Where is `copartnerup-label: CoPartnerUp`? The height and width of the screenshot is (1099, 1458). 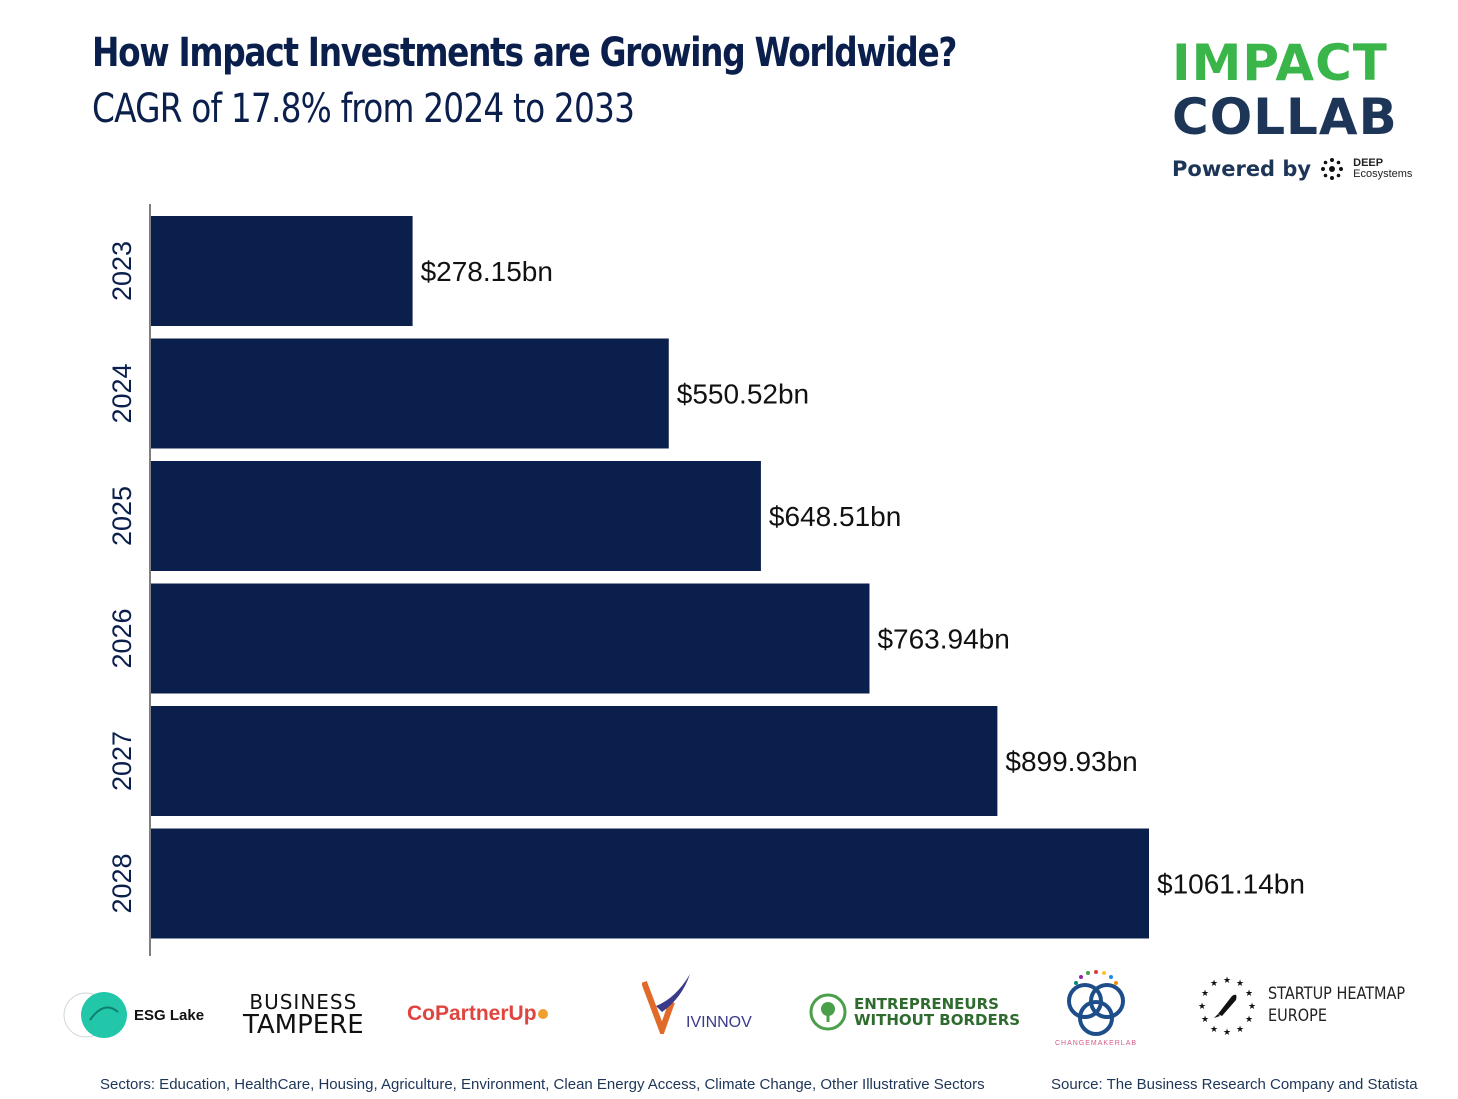 copartnerup-label: CoPartnerUp is located at coordinates (472, 1013).